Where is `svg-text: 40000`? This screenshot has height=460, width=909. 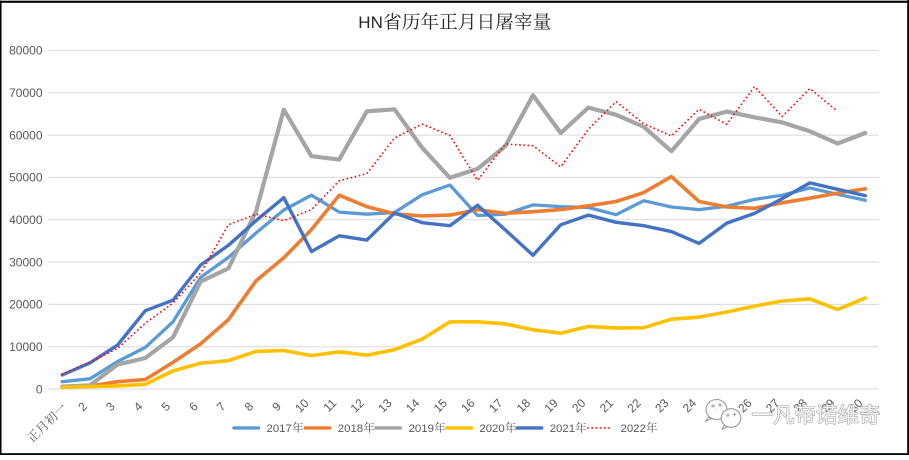
svg-text: 40000 is located at coordinates (26, 220).